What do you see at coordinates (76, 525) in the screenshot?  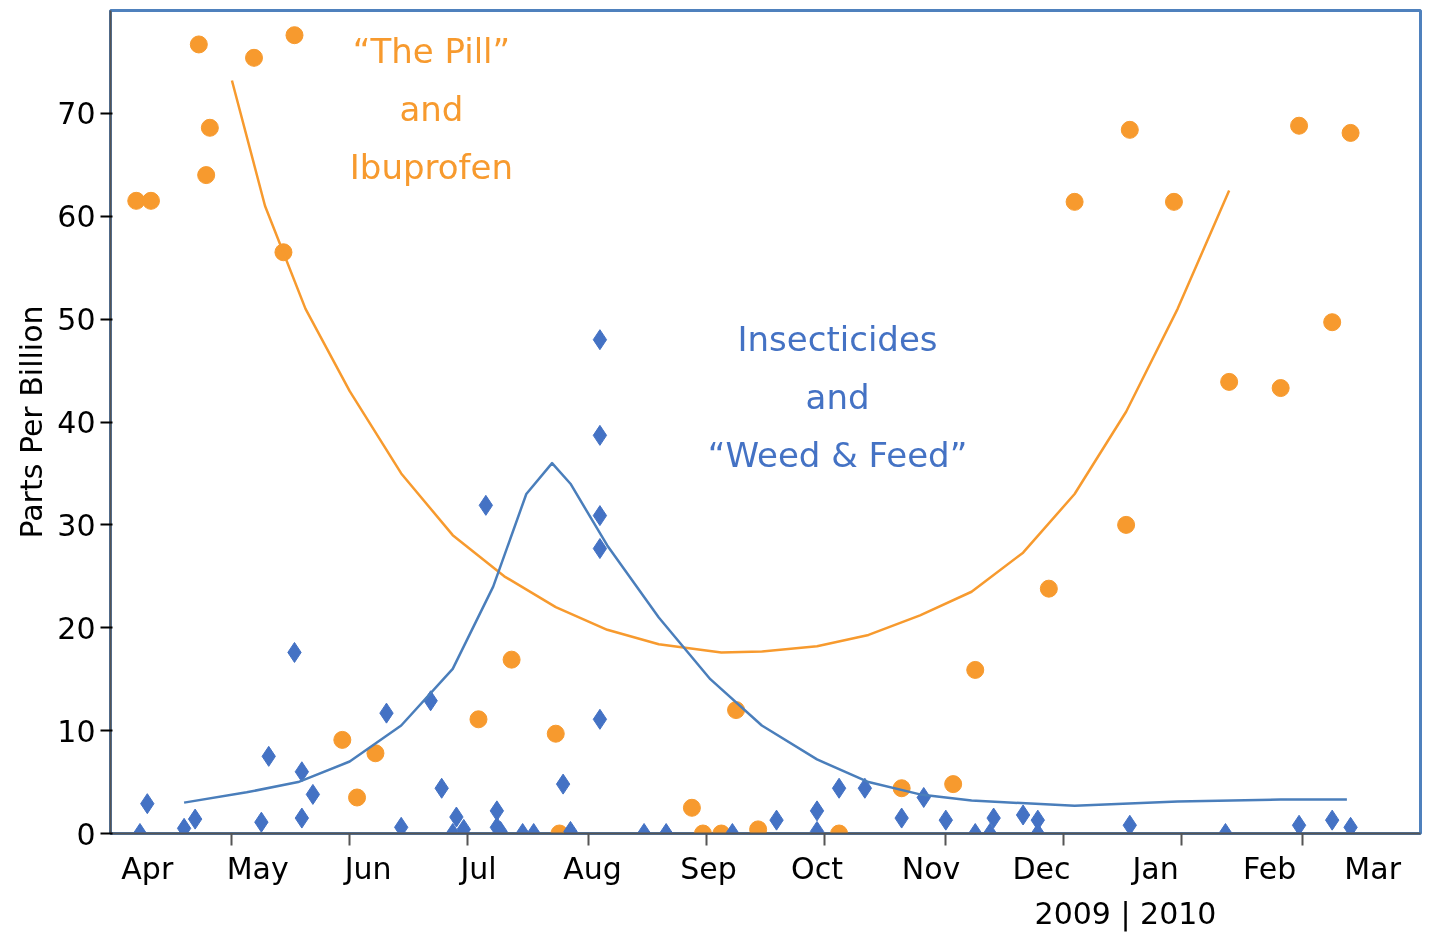 I see `y-tick-label: 30` at bounding box center [76, 525].